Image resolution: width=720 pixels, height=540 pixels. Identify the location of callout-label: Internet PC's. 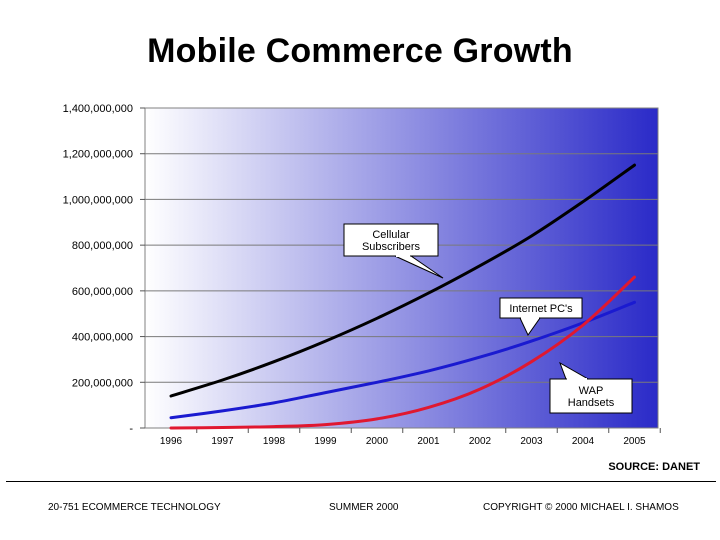
(541, 309).